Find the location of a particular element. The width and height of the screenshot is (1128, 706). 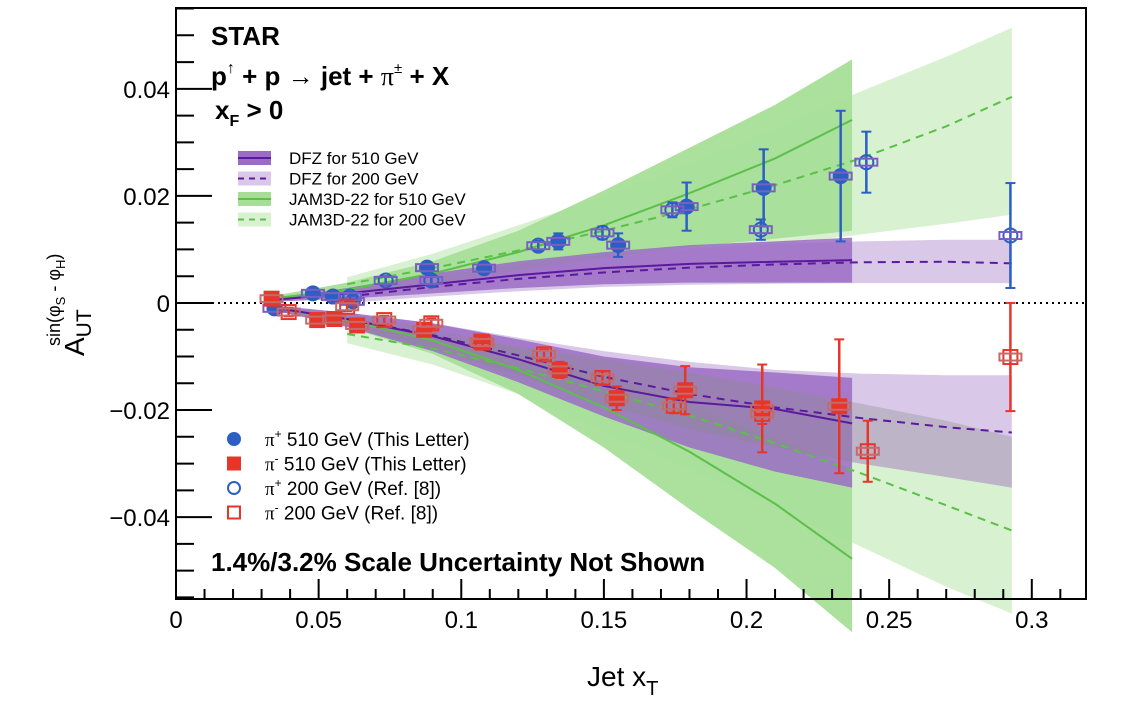

legend-label: DFZ for 510 GeV is located at coordinates (354, 158).